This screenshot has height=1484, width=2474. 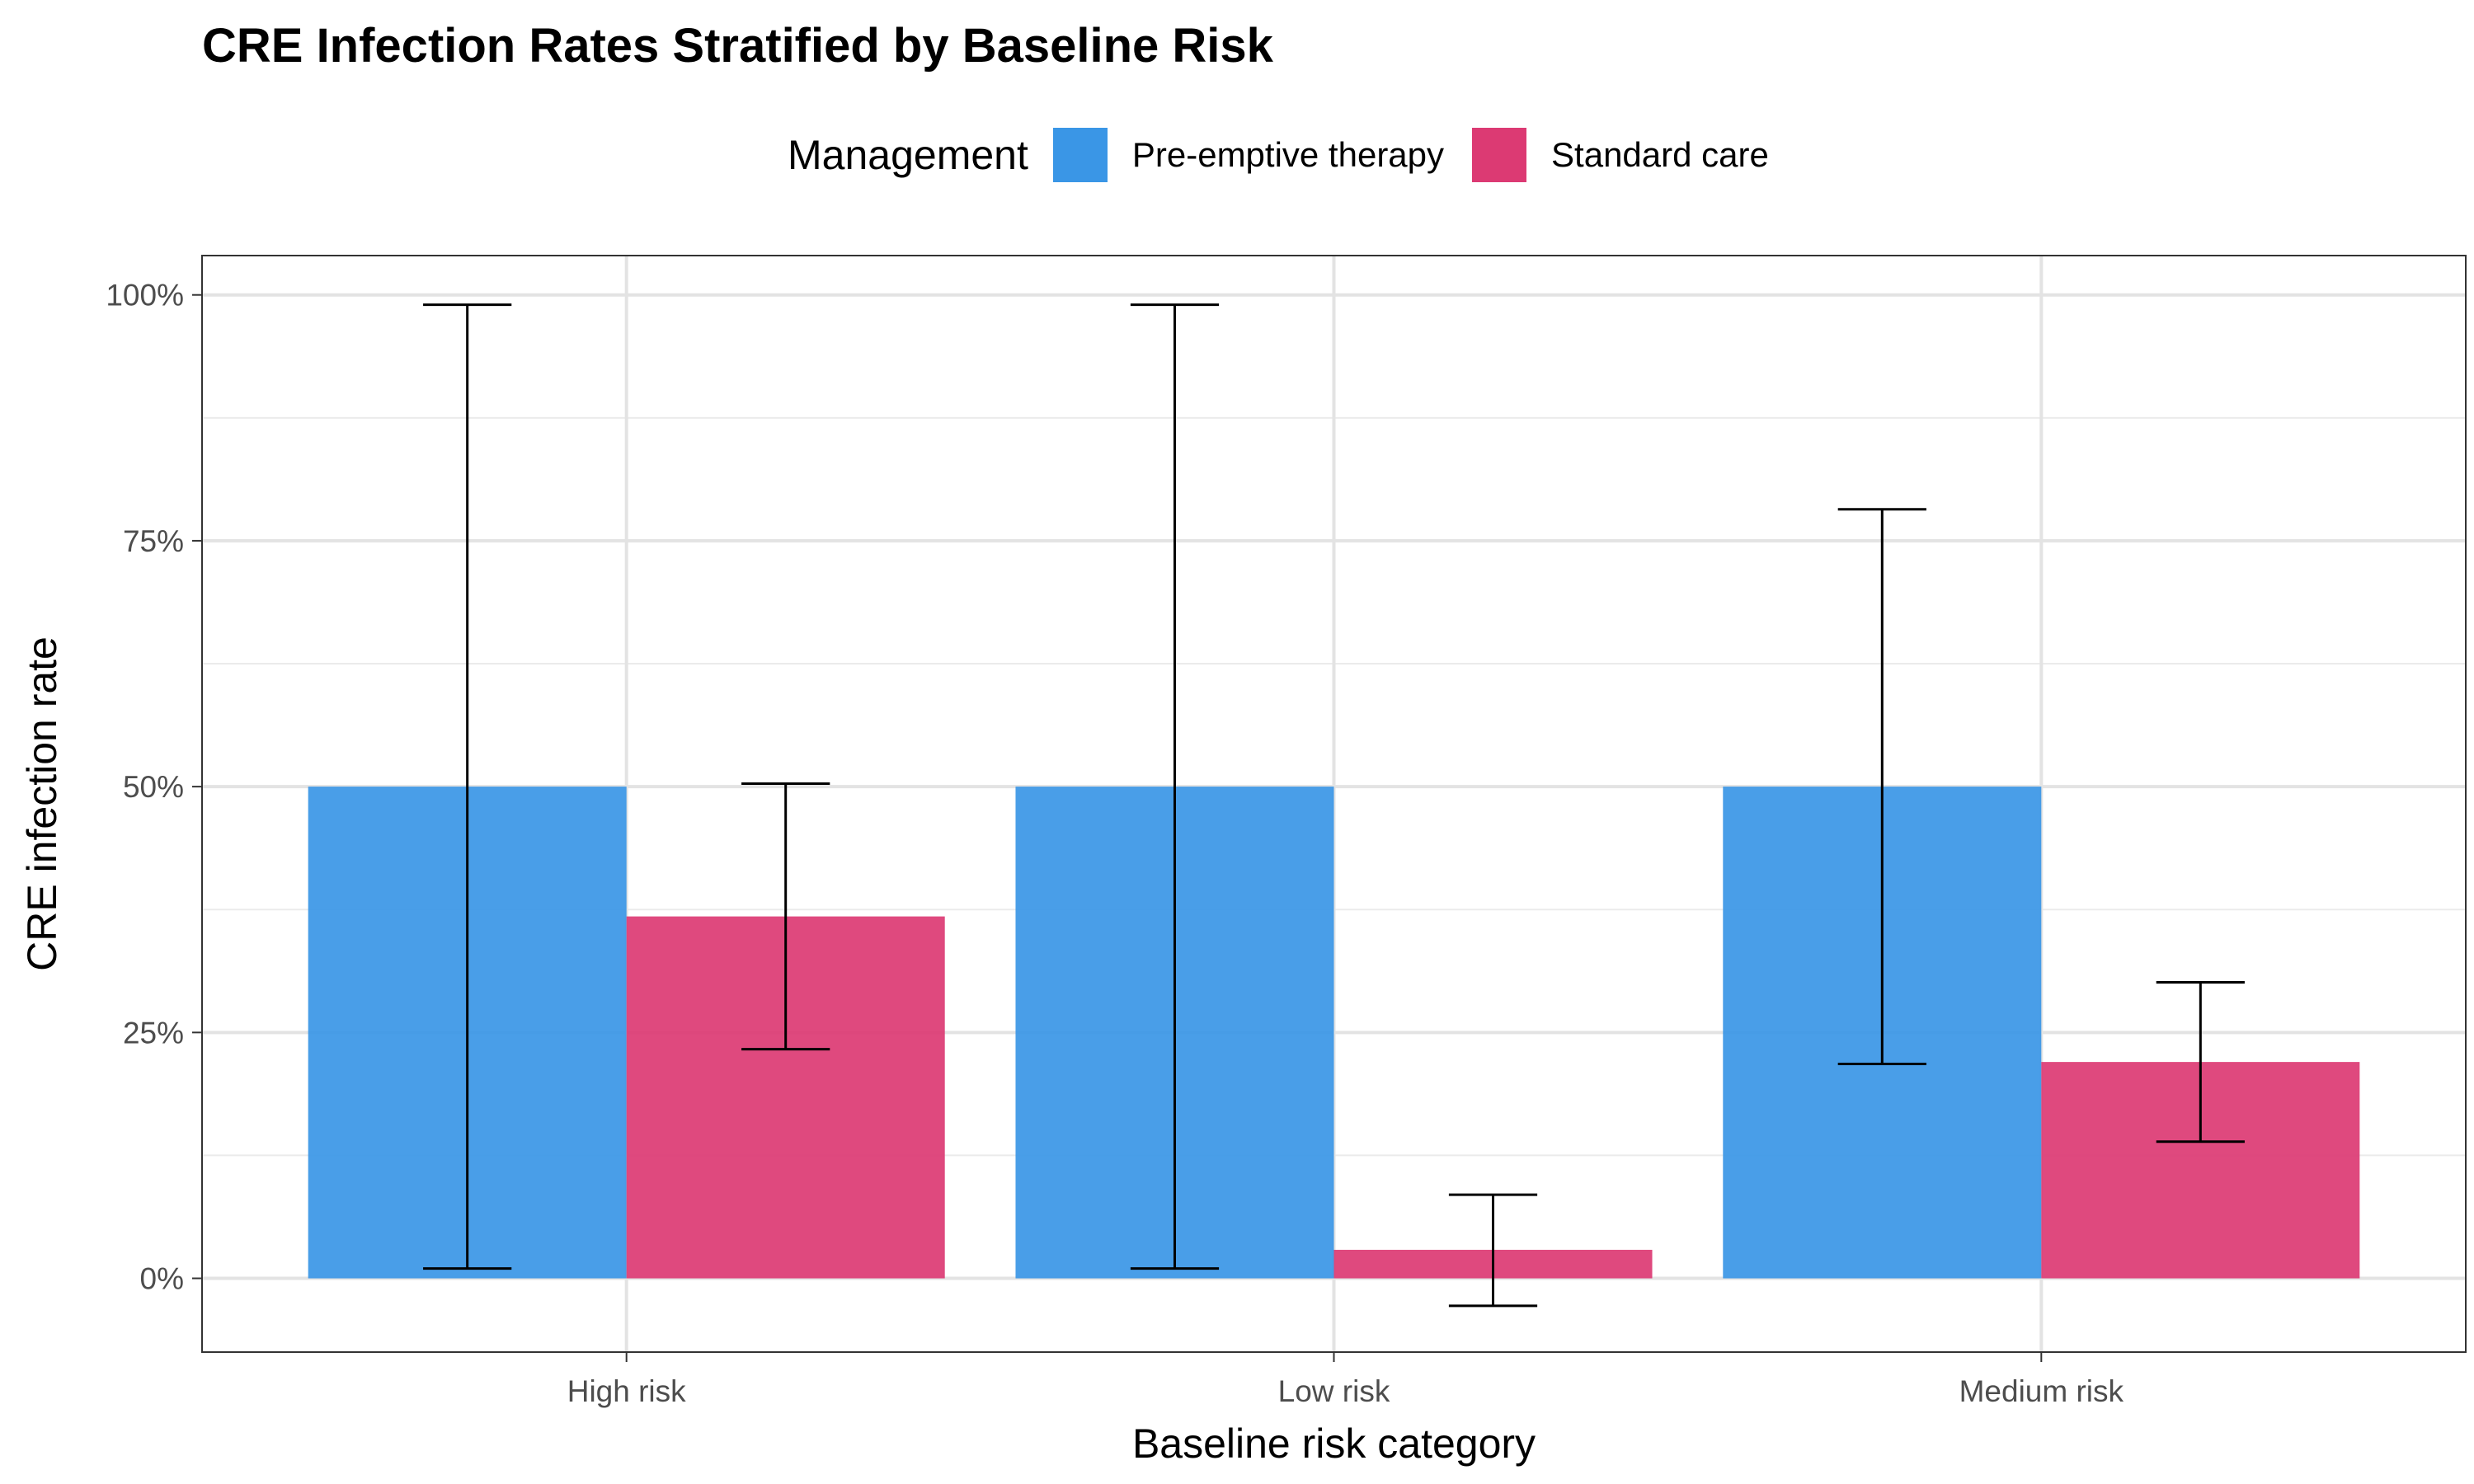 What do you see at coordinates (1080, 154) in the screenshot?
I see `legend-key-pre-emptive` at bounding box center [1080, 154].